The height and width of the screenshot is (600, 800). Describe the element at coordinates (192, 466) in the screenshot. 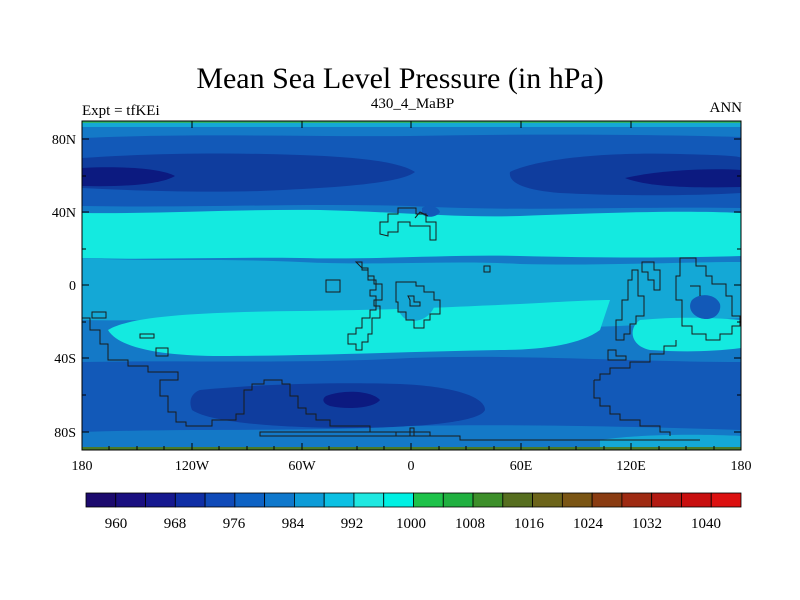

I see `x-tick-label: 120W` at that location.